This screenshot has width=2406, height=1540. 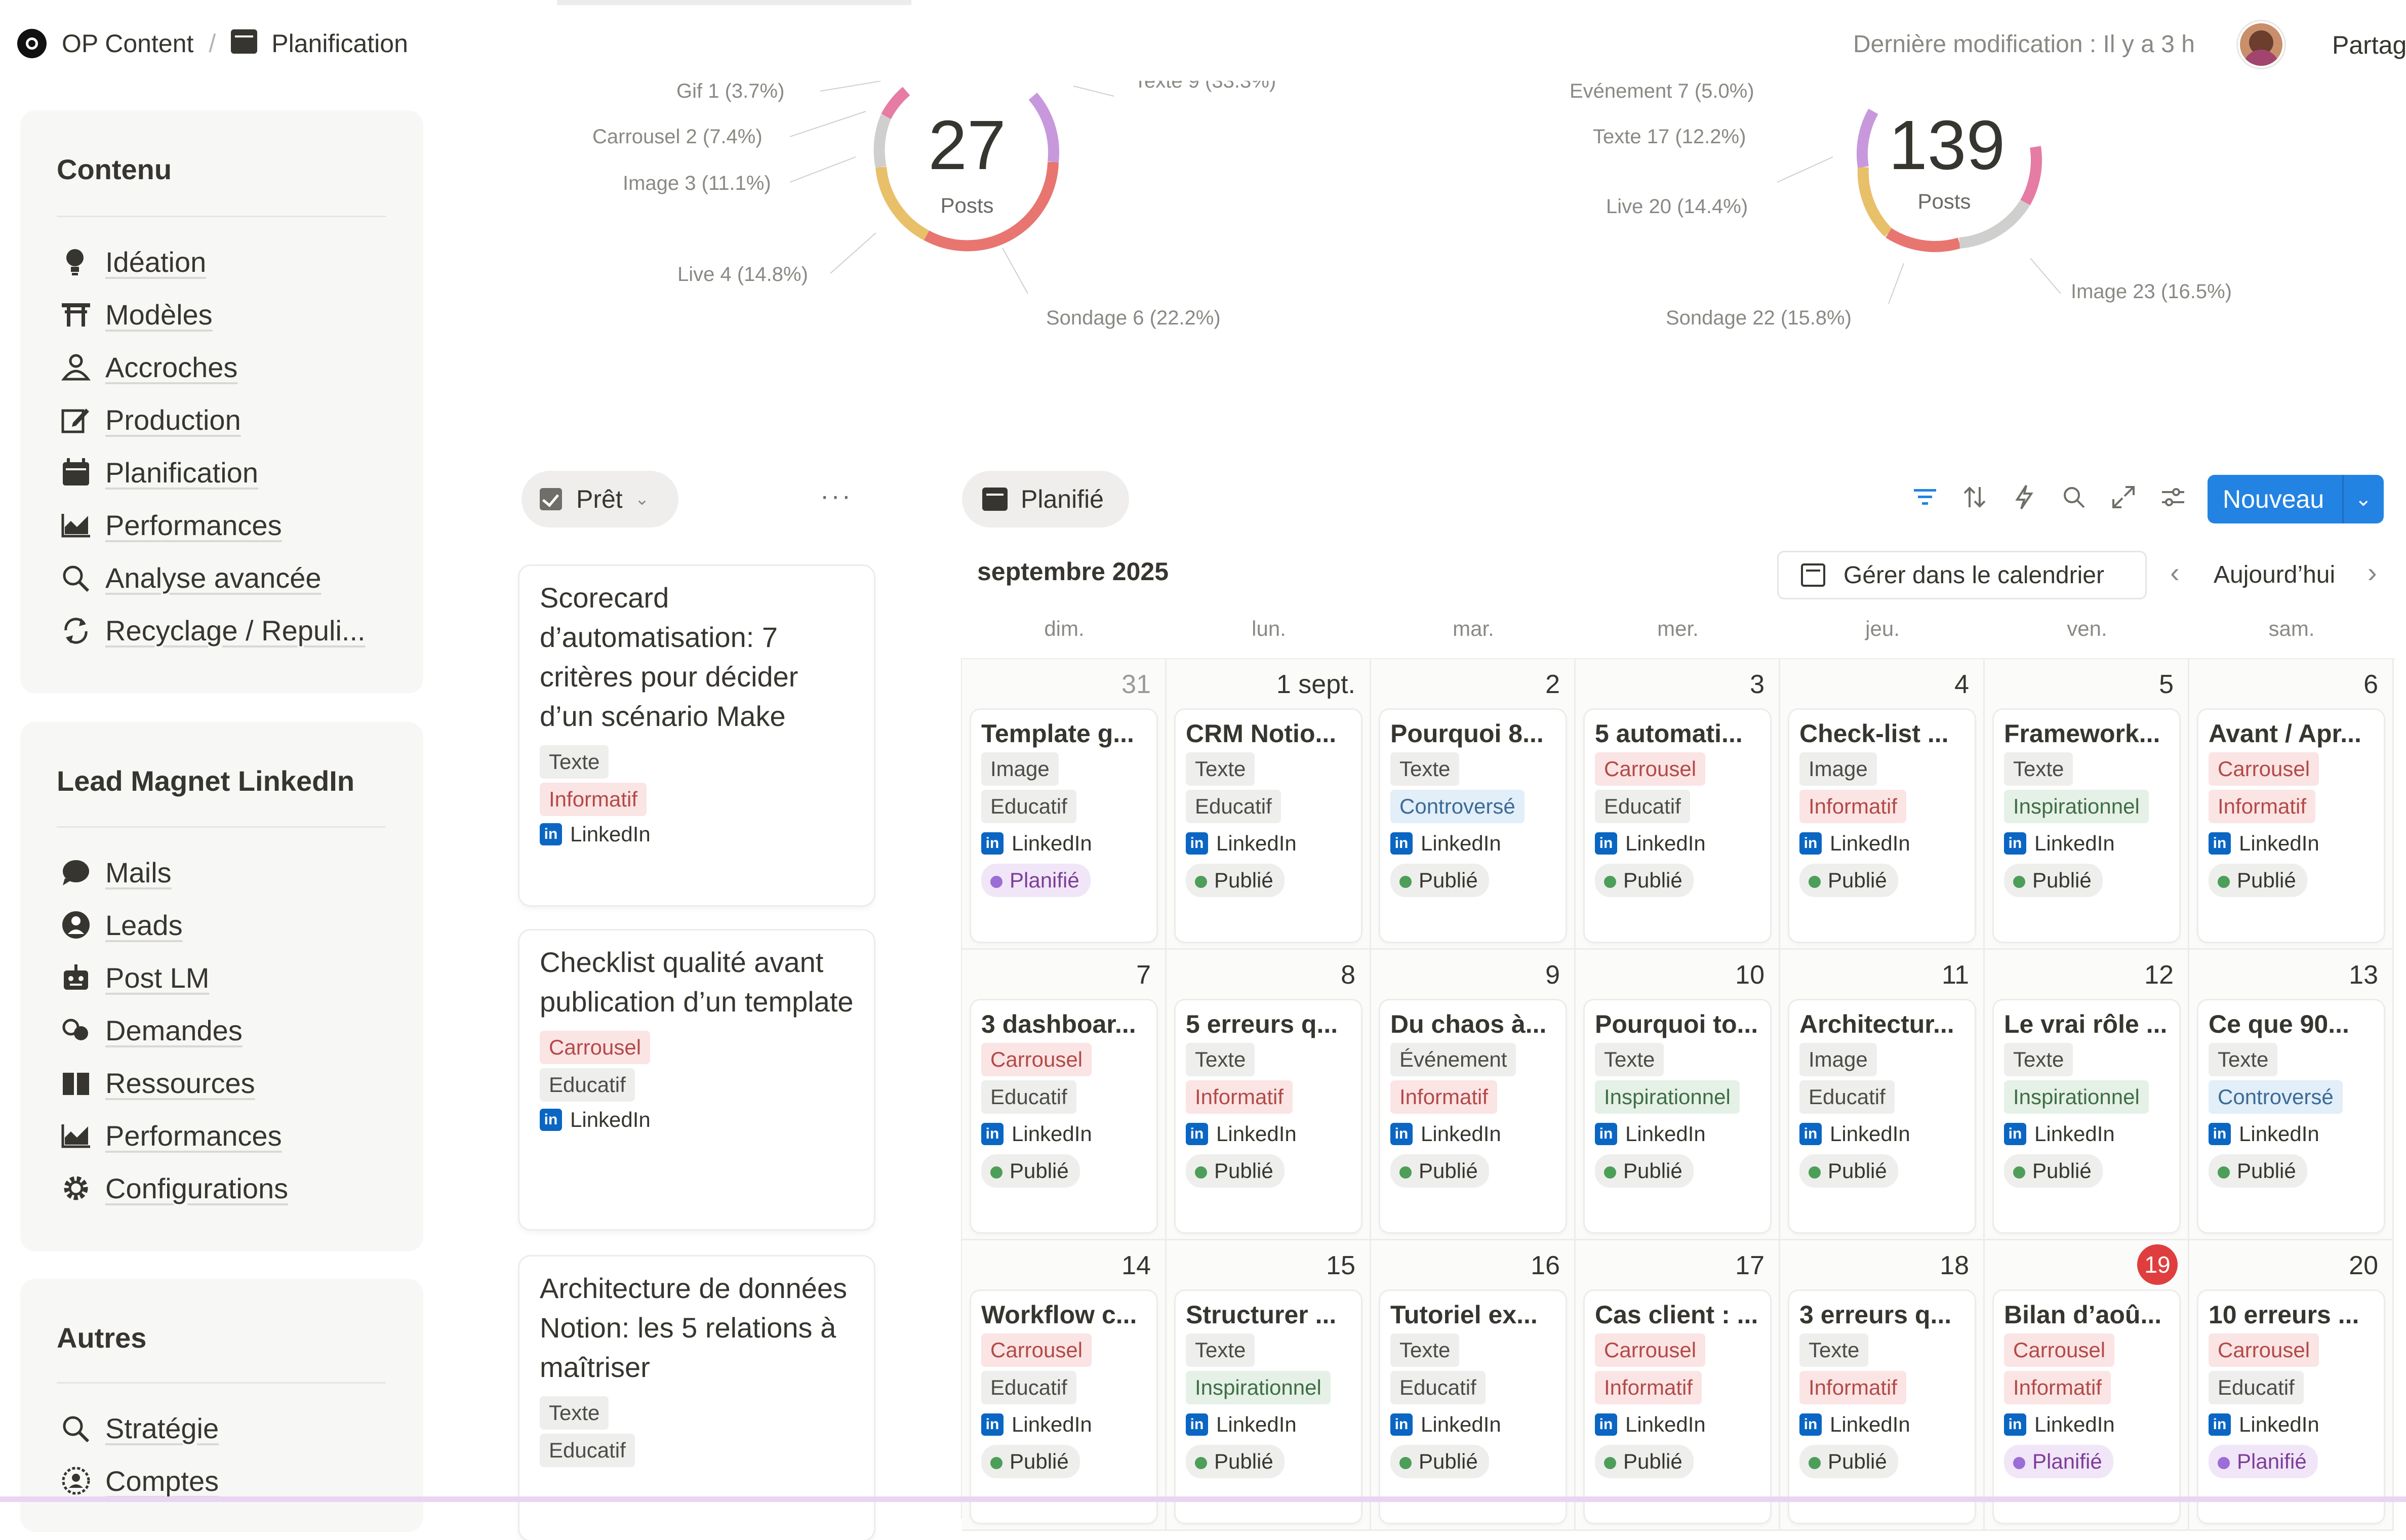 What do you see at coordinates (1974, 497) in the screenshot?
I see `sort-icon` at bounding box center [1974, 497].